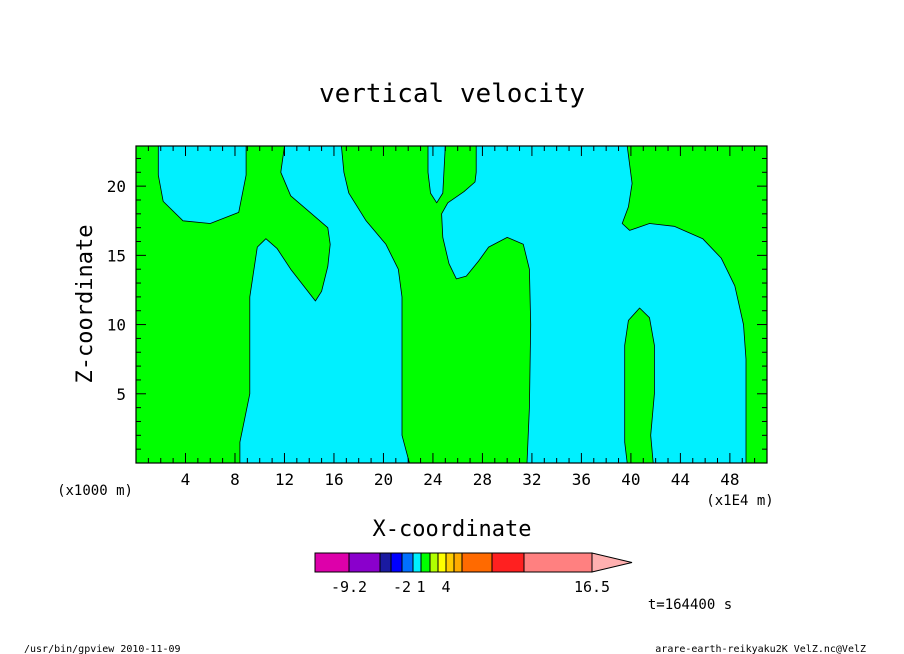 This screenshot has height=654, width=904. Describe the element at coordinates (420, 587) in the screenshot. I see `colorbar-tick-label: 1` at that location.